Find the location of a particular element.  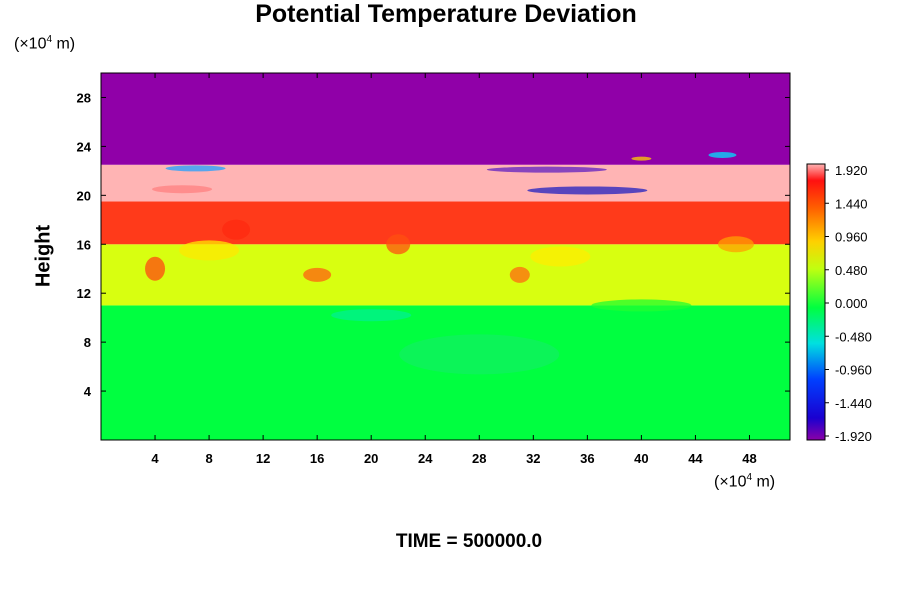

x-tick-label: 24 is located at coordinates (425, 458).